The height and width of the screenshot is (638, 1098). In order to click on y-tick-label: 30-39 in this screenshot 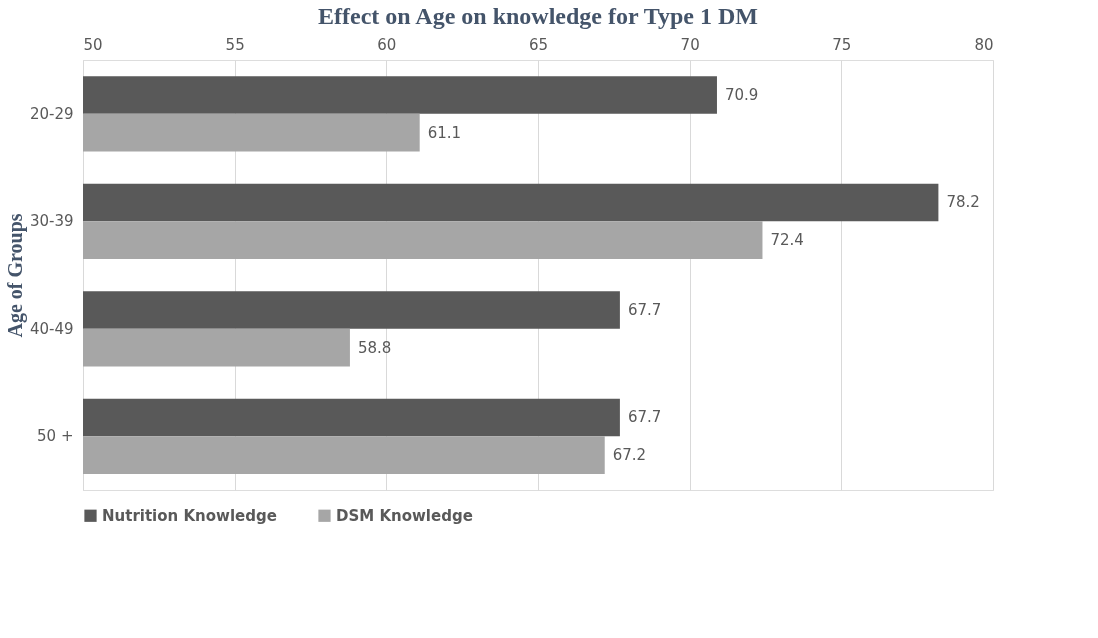, I will do `click(51, 221)`.